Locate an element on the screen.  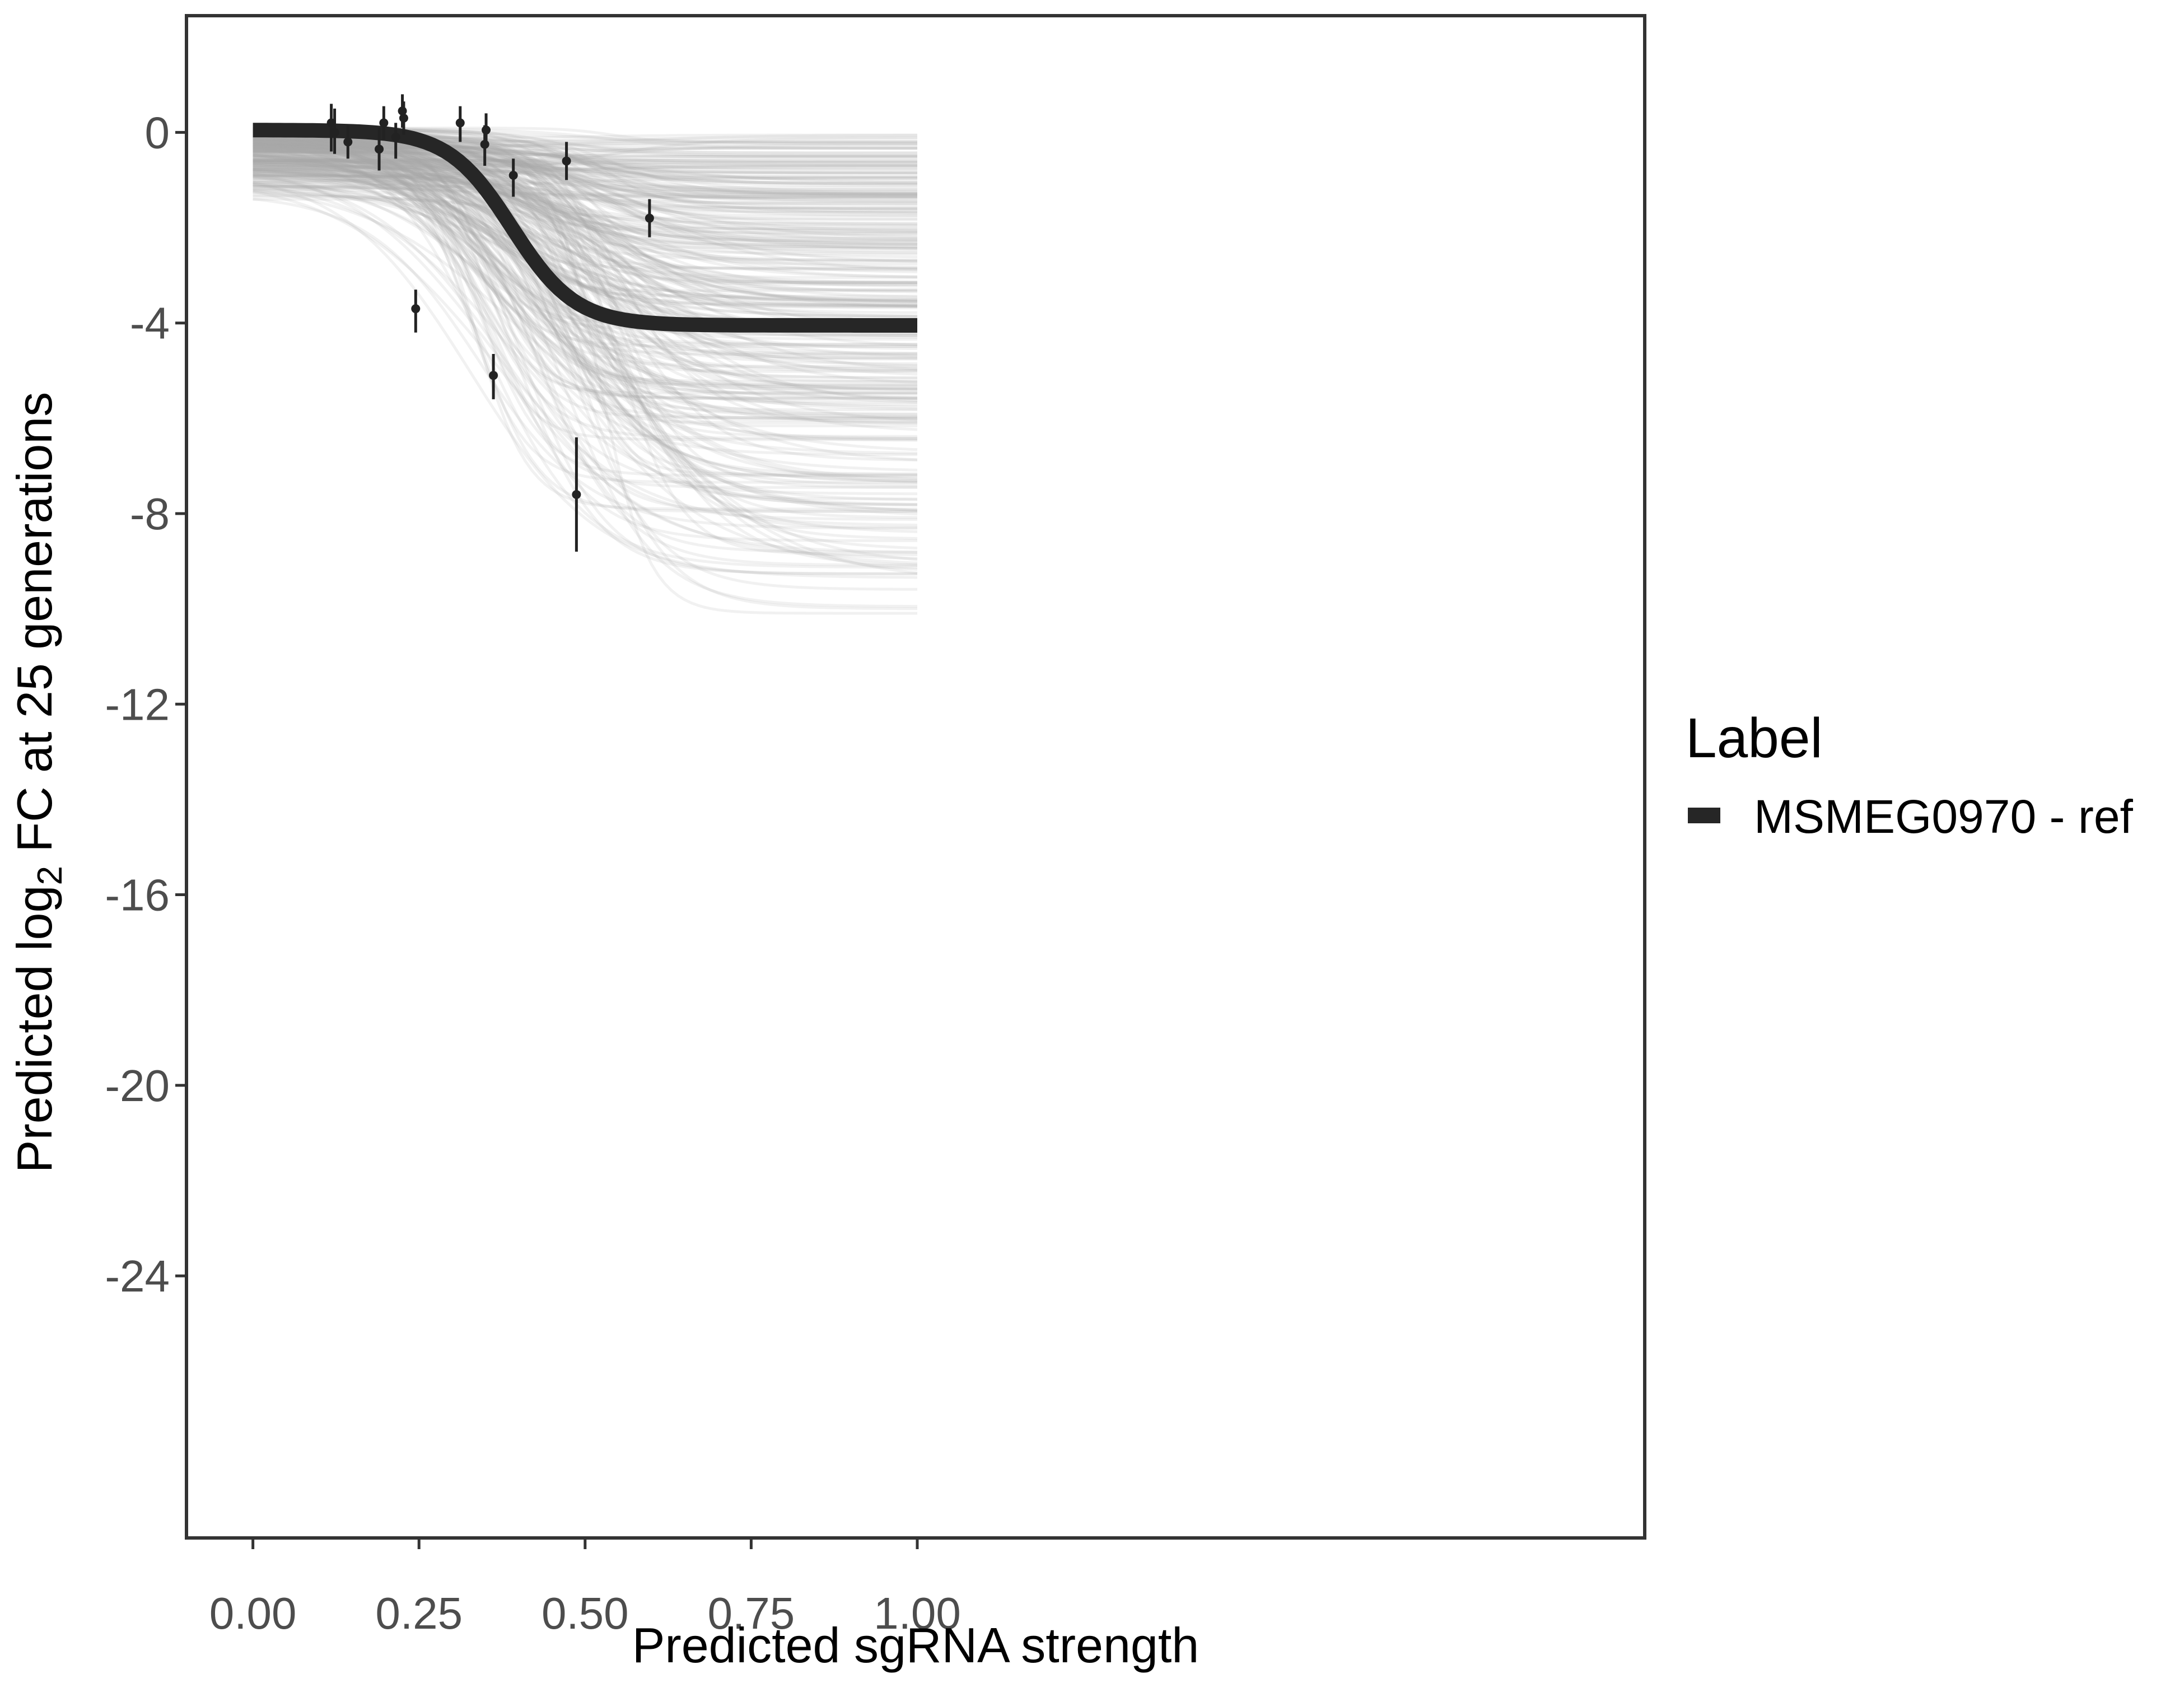
posterior-draws-layer is located at coordinates (586, 371).